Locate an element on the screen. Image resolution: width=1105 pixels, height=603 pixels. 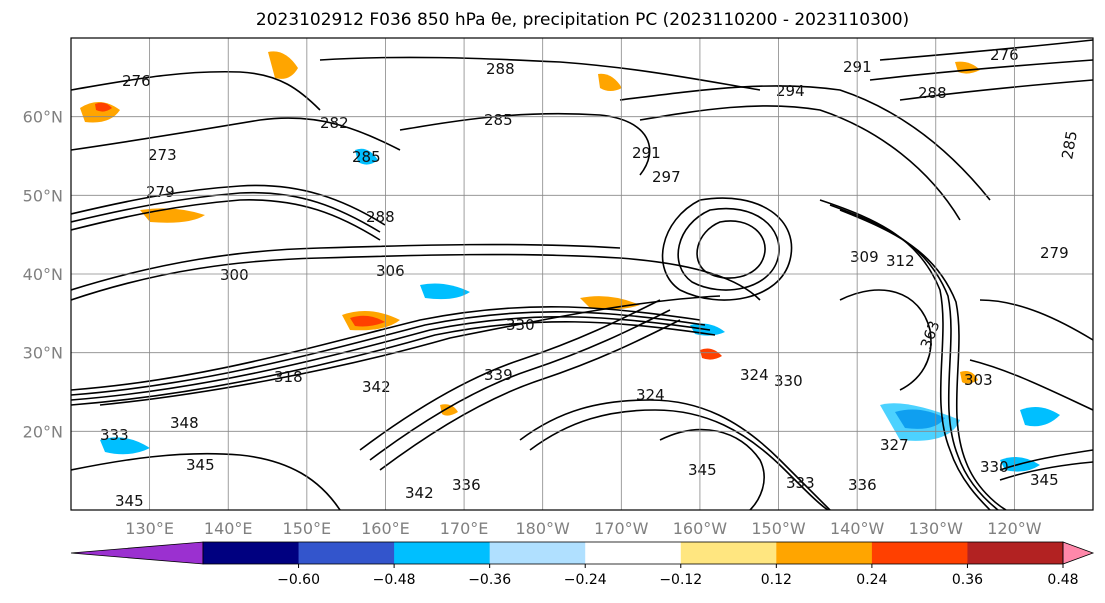
contour-label: 312 is located at coordinates (900, 261).